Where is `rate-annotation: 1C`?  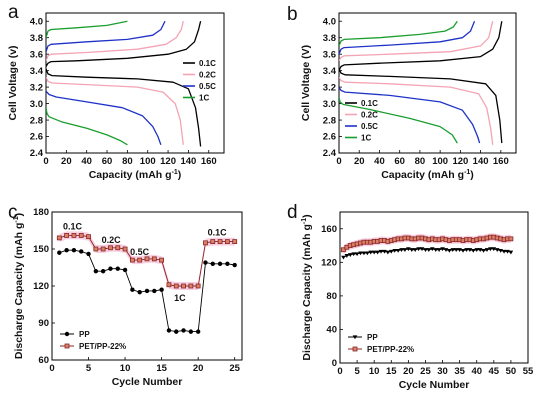 rate-annotation: 1C is located at coordinates (180, 298).